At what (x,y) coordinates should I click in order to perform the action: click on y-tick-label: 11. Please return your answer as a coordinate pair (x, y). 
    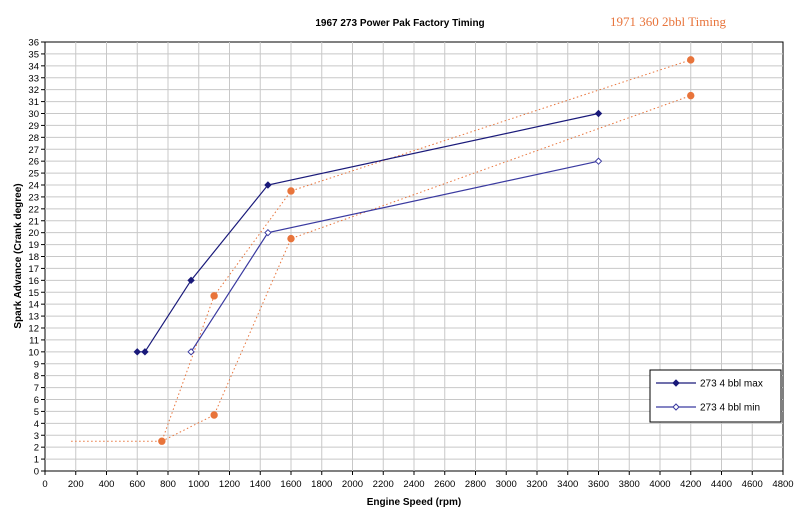
    Looking at the image, I should click on (34, 340).